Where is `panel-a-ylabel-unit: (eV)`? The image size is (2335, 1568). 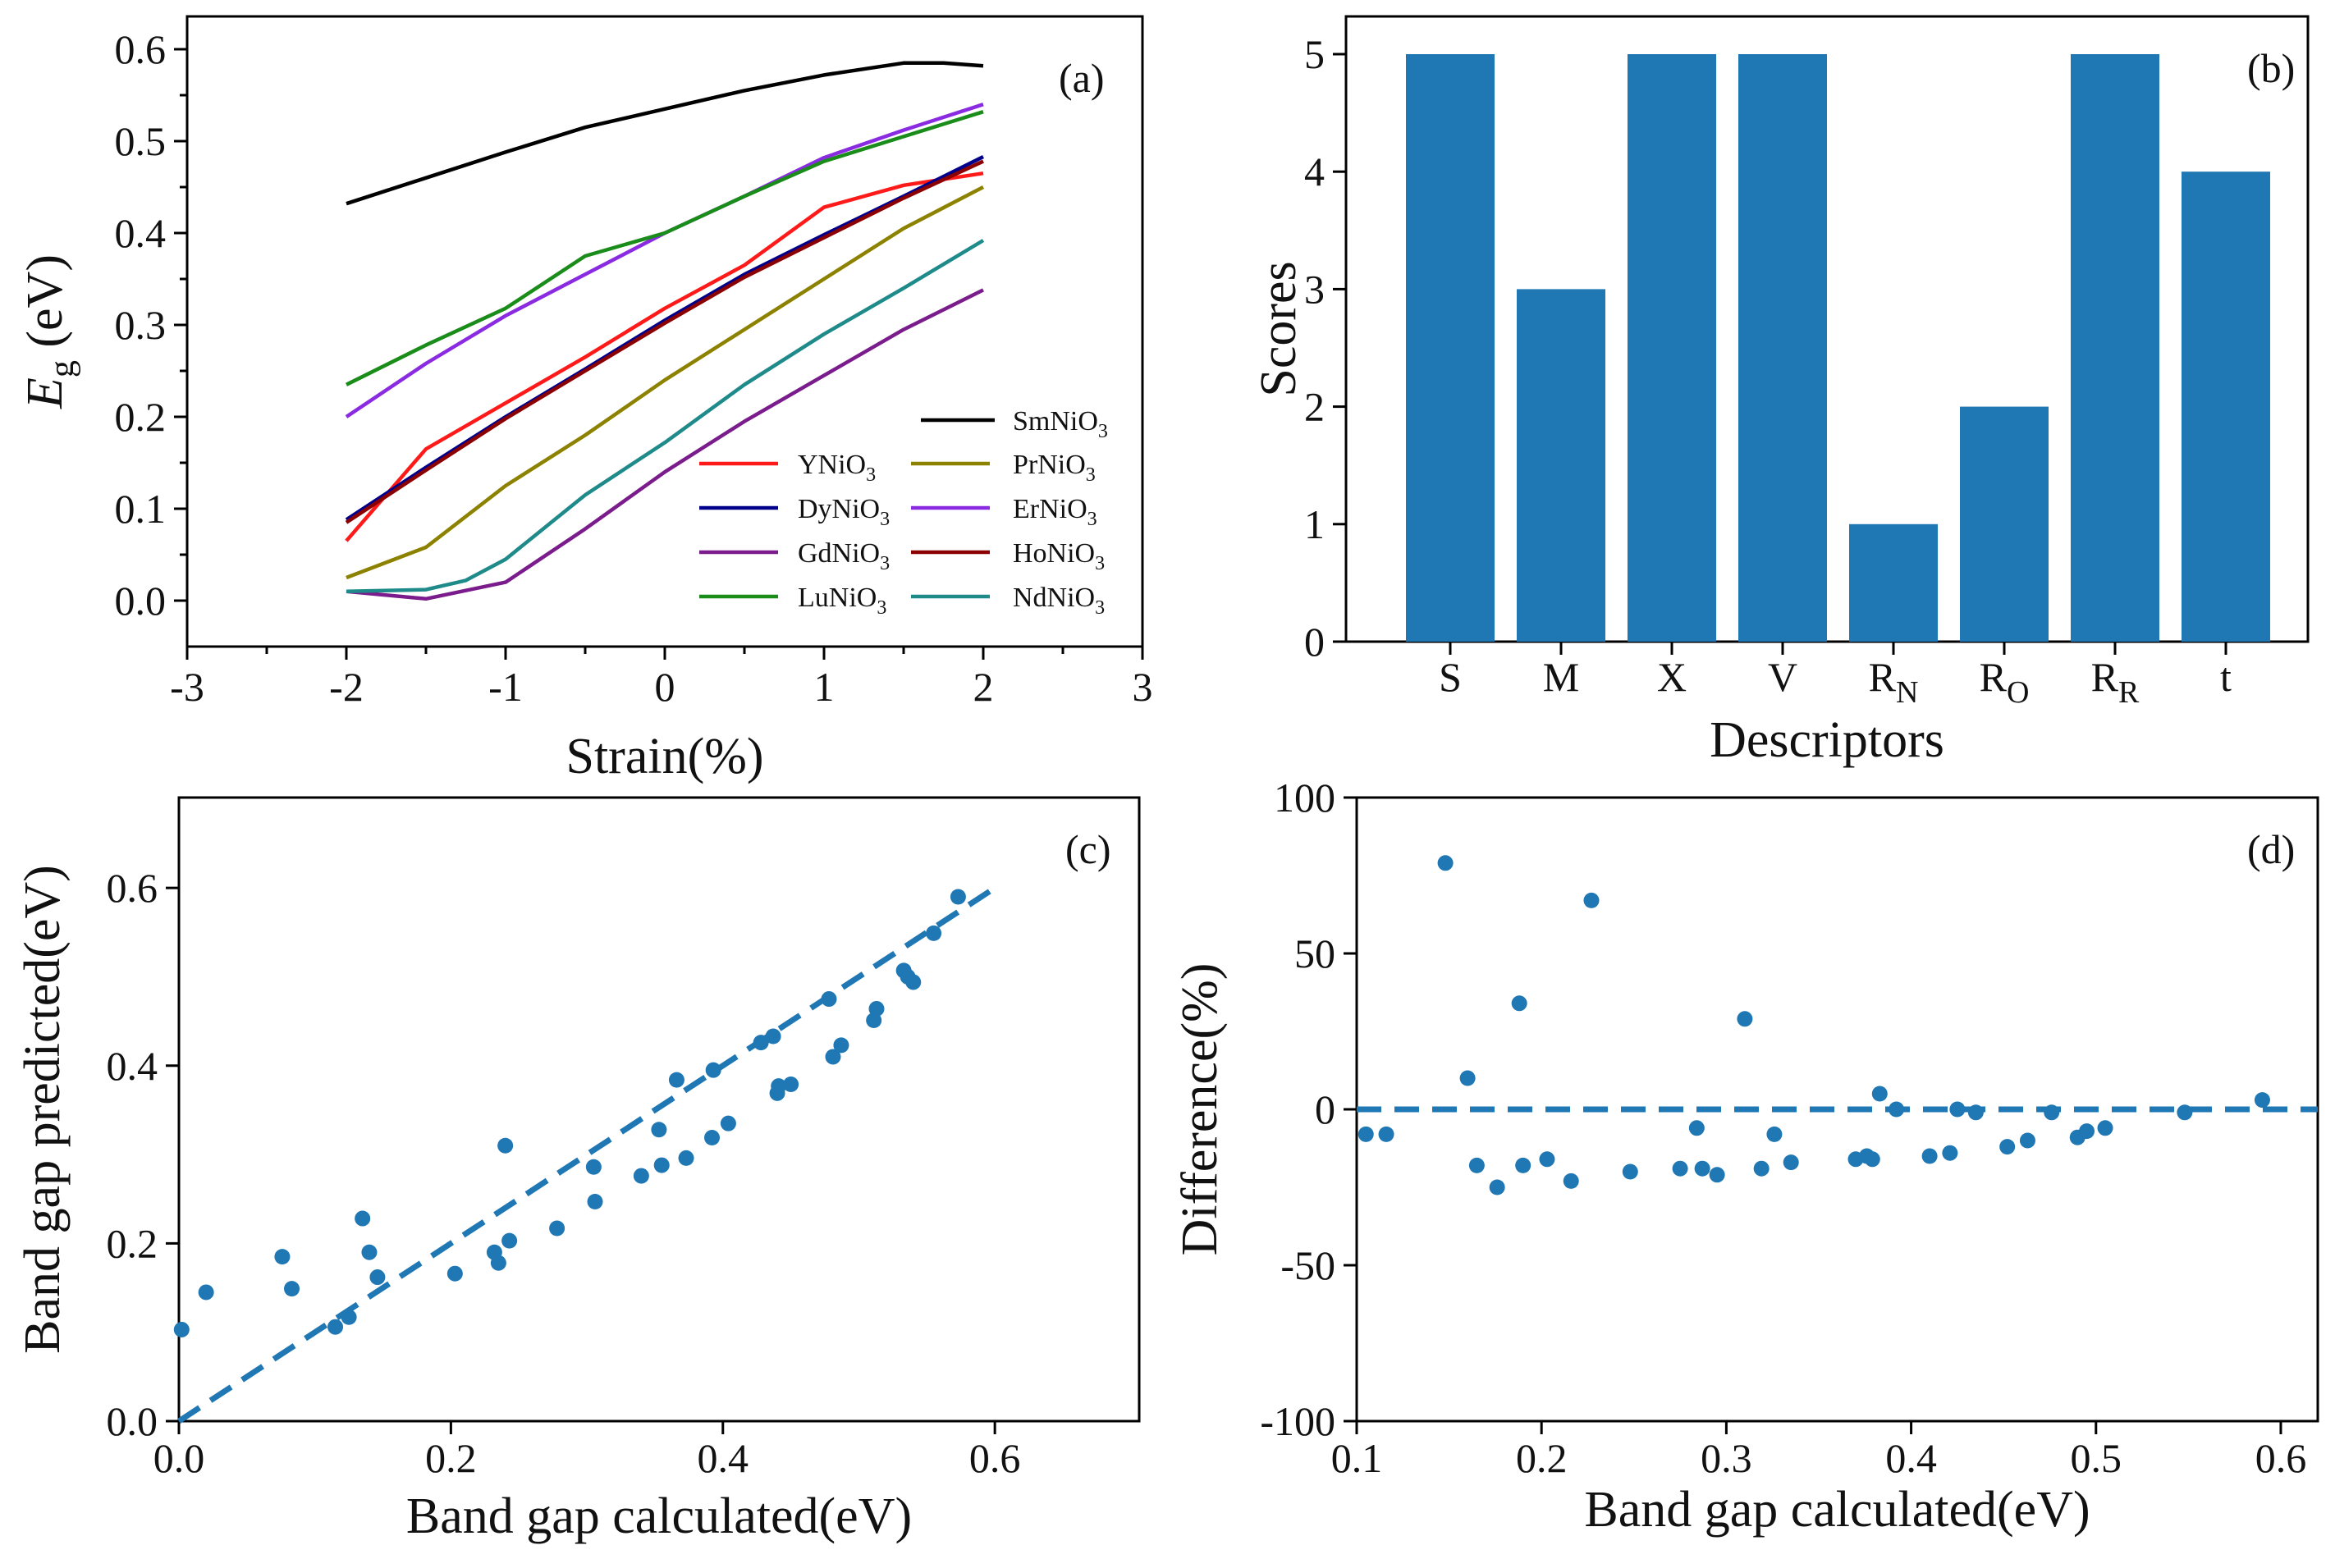
panel-a-ylabel-unit: (eV) is located at coordinates (45, 307).